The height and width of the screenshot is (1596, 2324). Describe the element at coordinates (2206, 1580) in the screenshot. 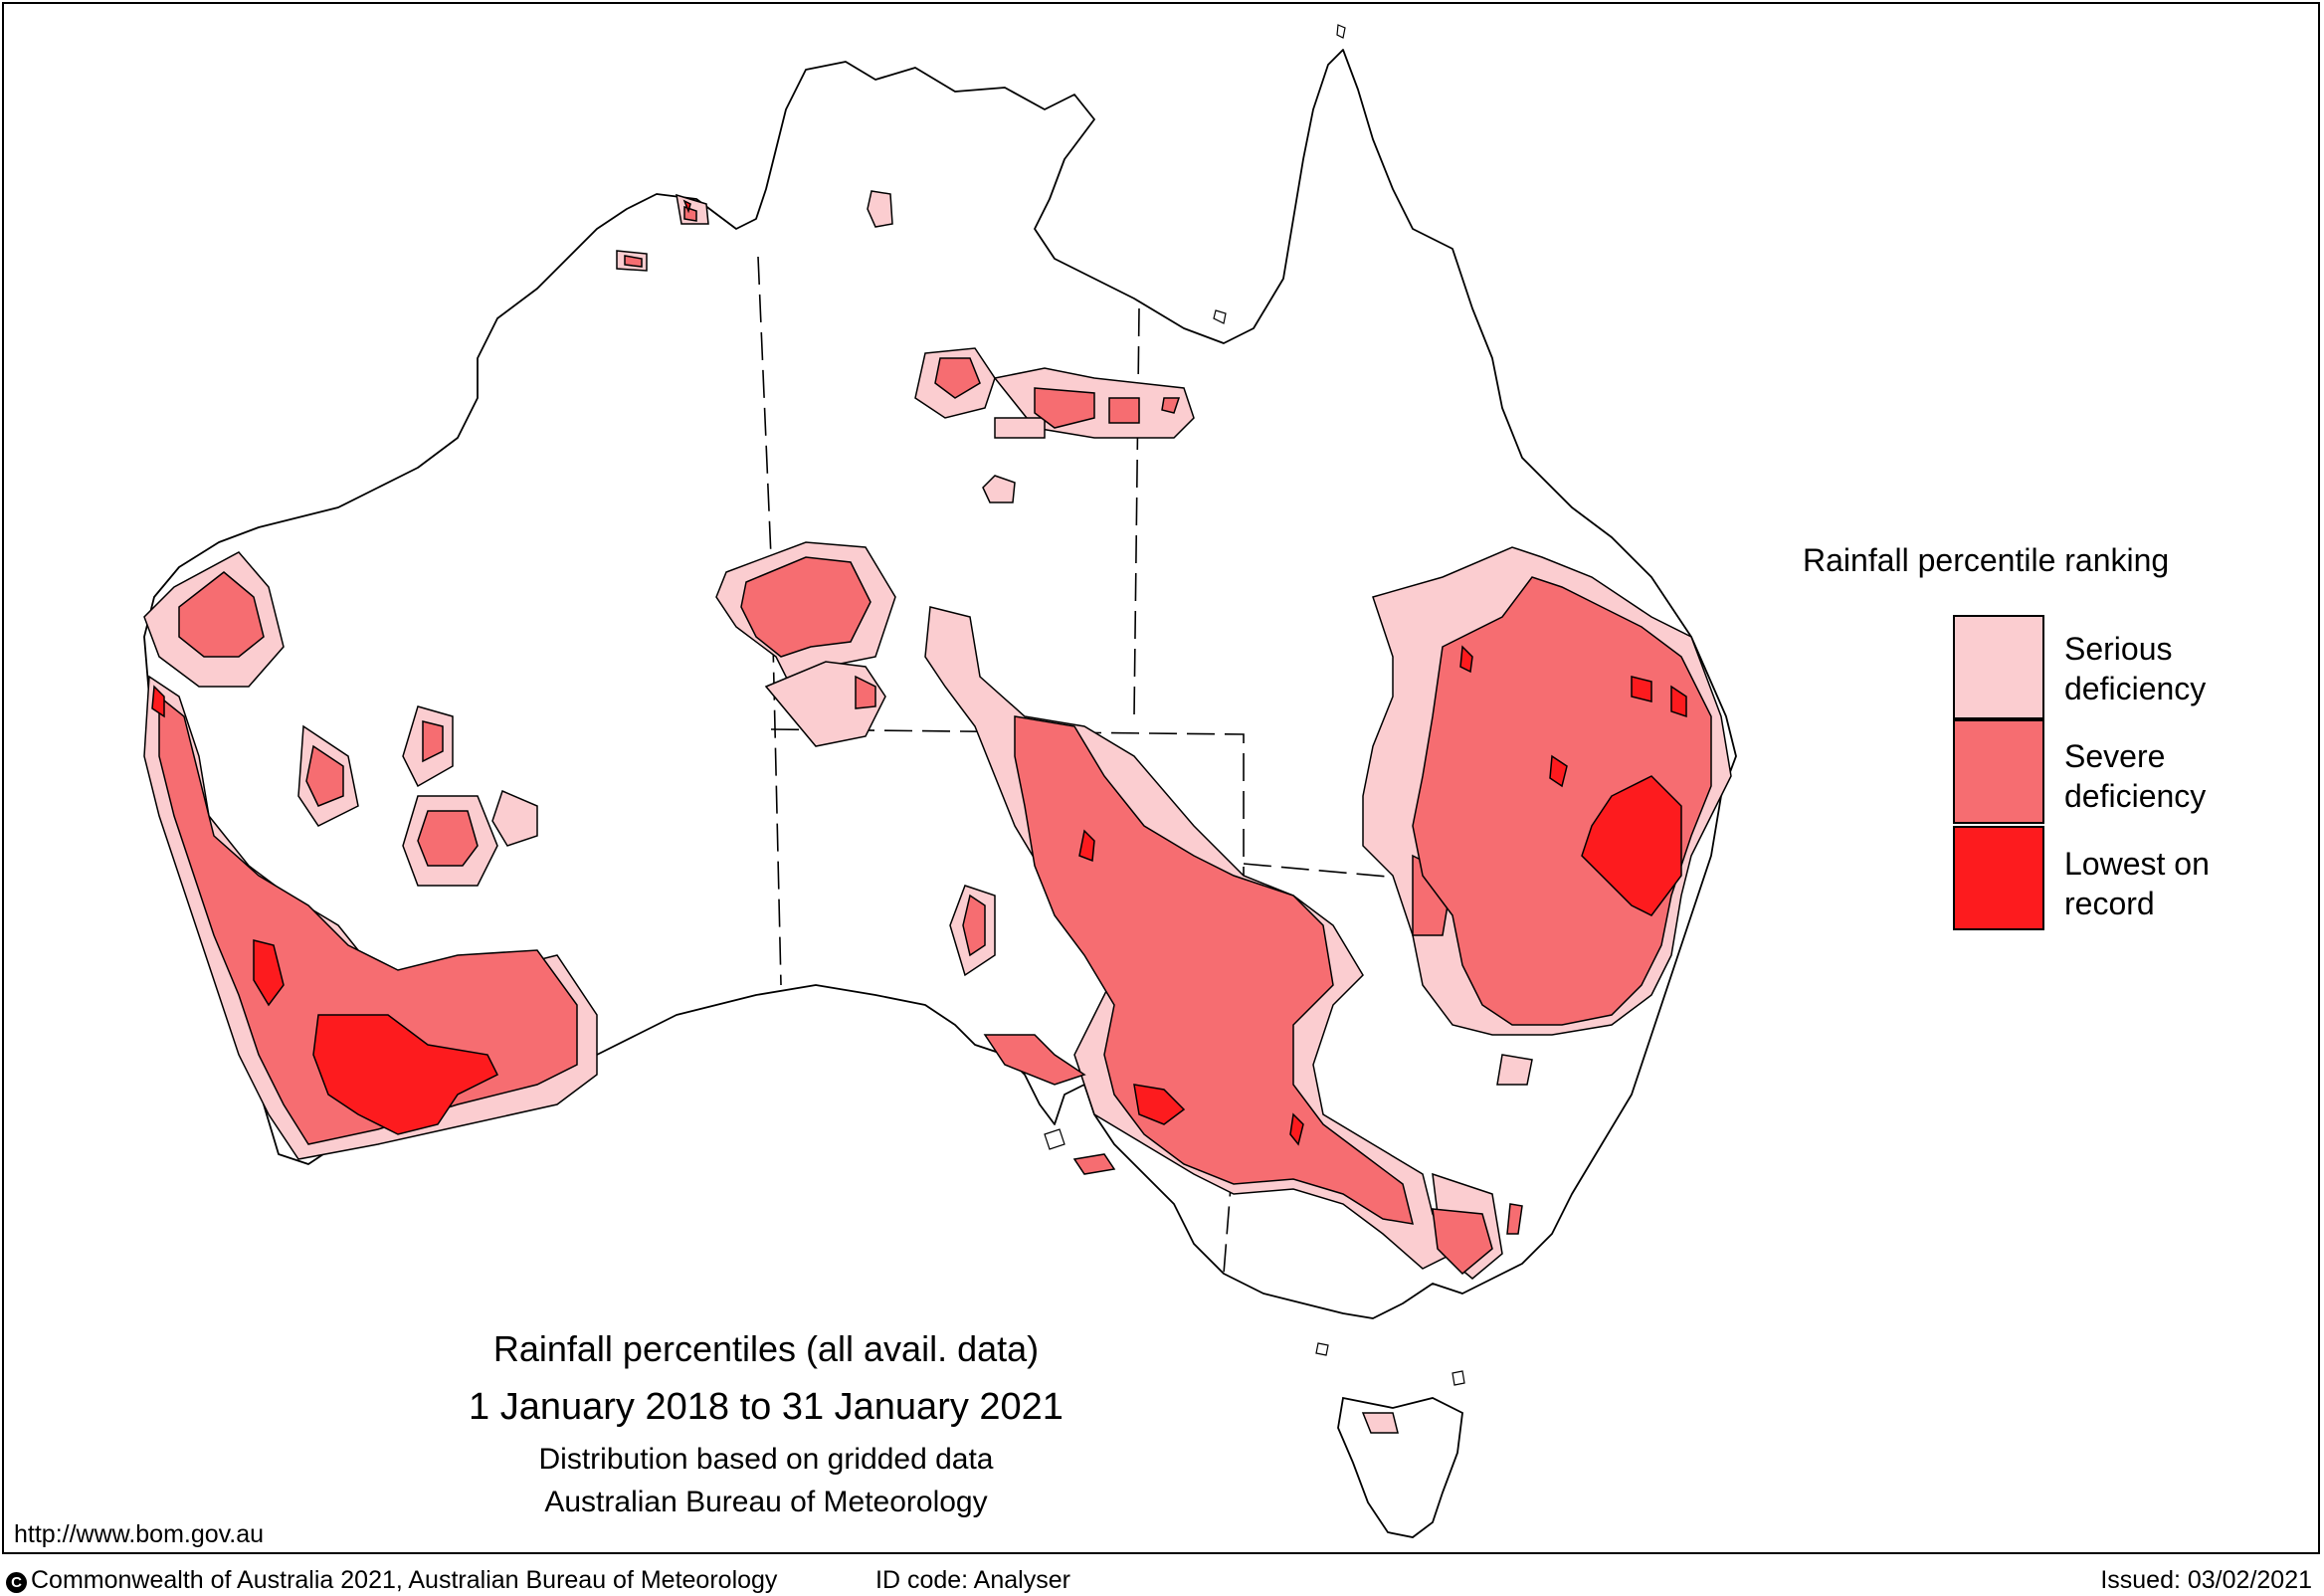

I see `issued-date: Issued: 03/02/2021` at that location.